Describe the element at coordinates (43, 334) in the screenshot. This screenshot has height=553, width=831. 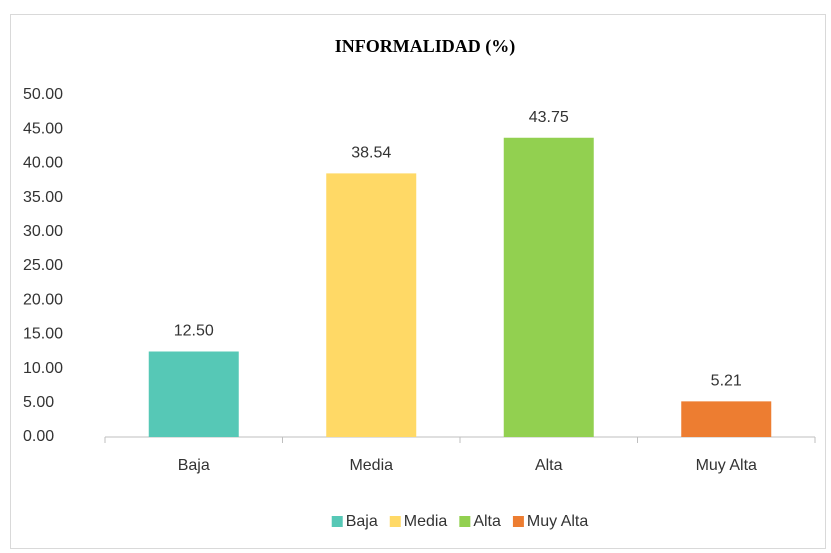
I see `y-tick-label: 15.00` at that location.